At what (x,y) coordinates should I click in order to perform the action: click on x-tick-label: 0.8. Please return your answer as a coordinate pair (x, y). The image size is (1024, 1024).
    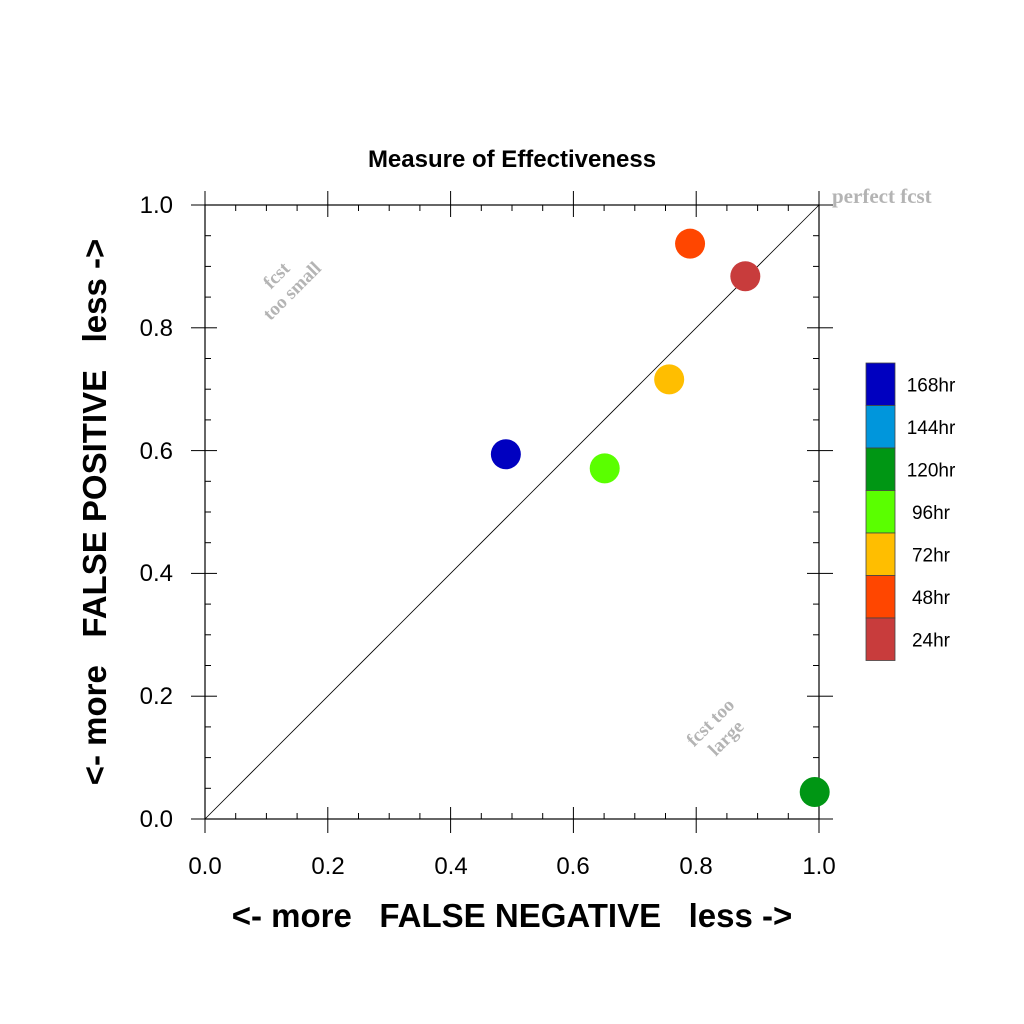
    Looking at the image, I should click on (695, 866).